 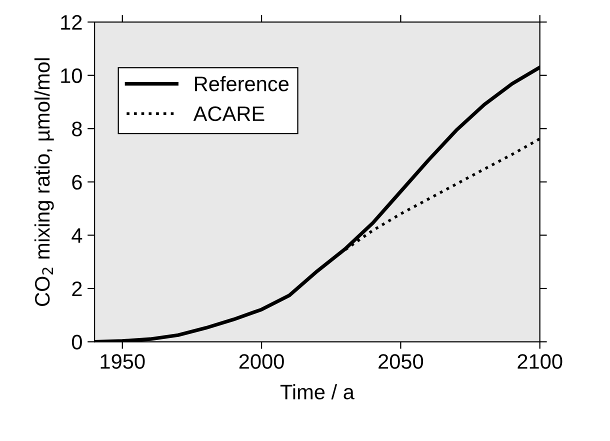 I want to click on legend-label: Reference, so click(x=242, y=84).